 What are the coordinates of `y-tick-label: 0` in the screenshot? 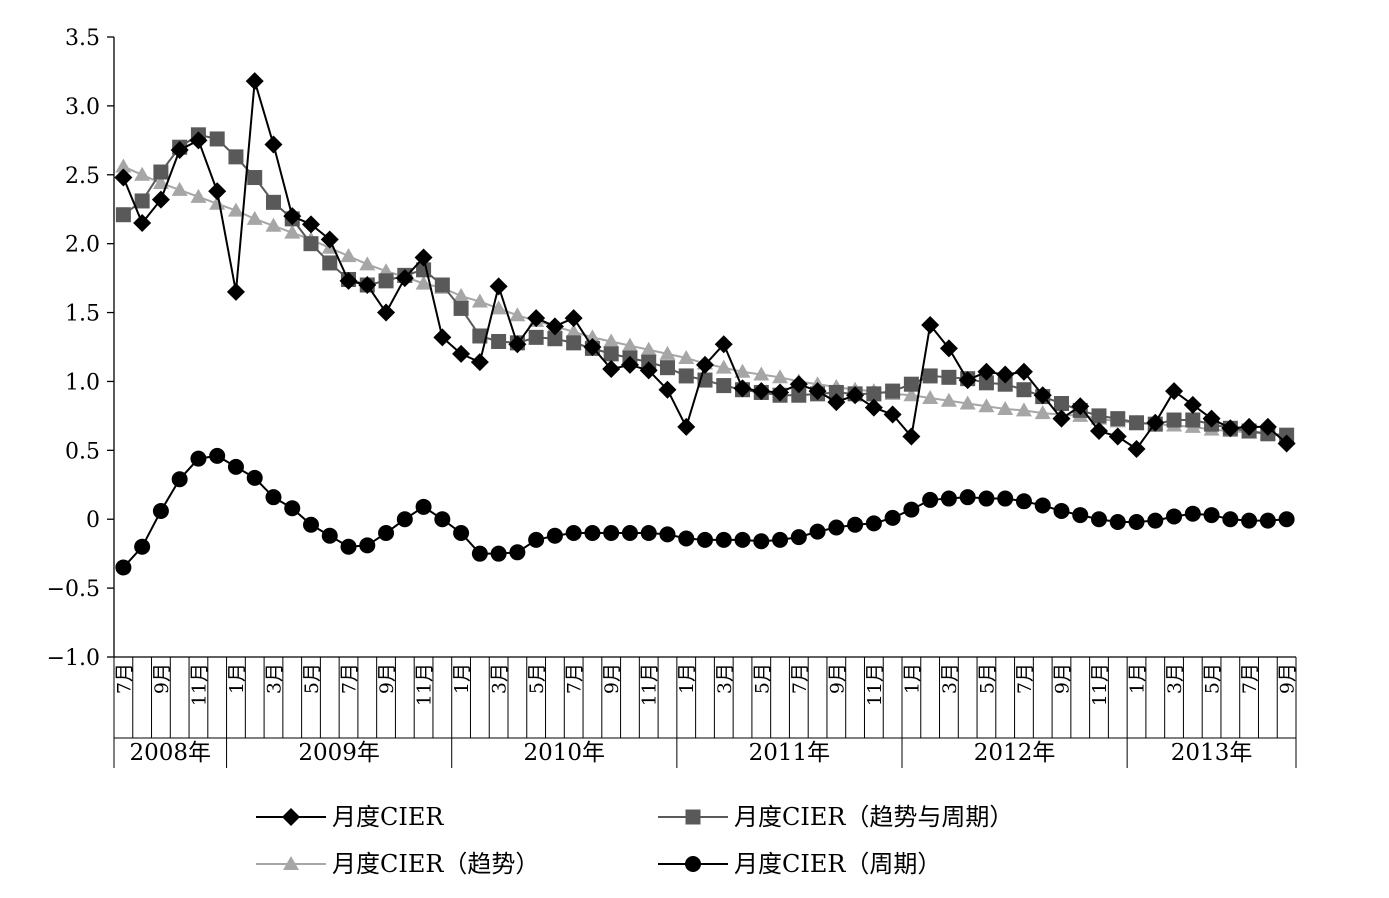 It's located at (93, 520).